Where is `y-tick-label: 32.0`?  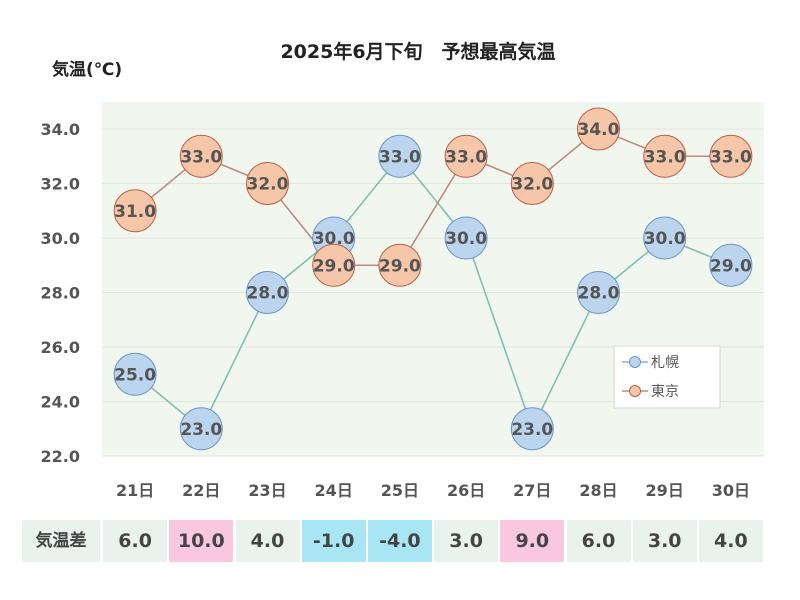 y-tick-label: 32.0 is located at coordinates (60, 184).